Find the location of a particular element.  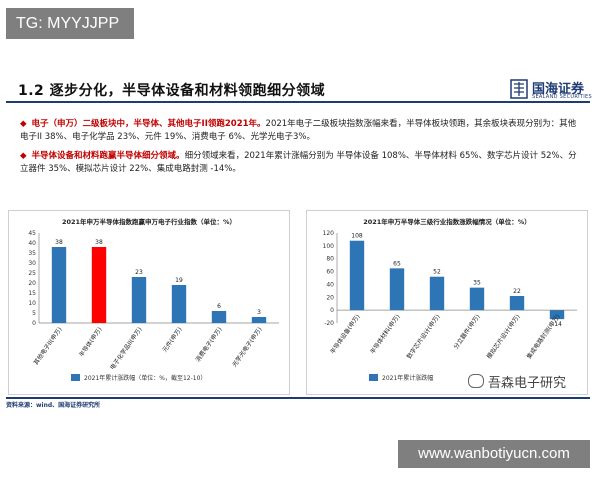

y-tick-label: 30 is located at coordinates (32, 263).